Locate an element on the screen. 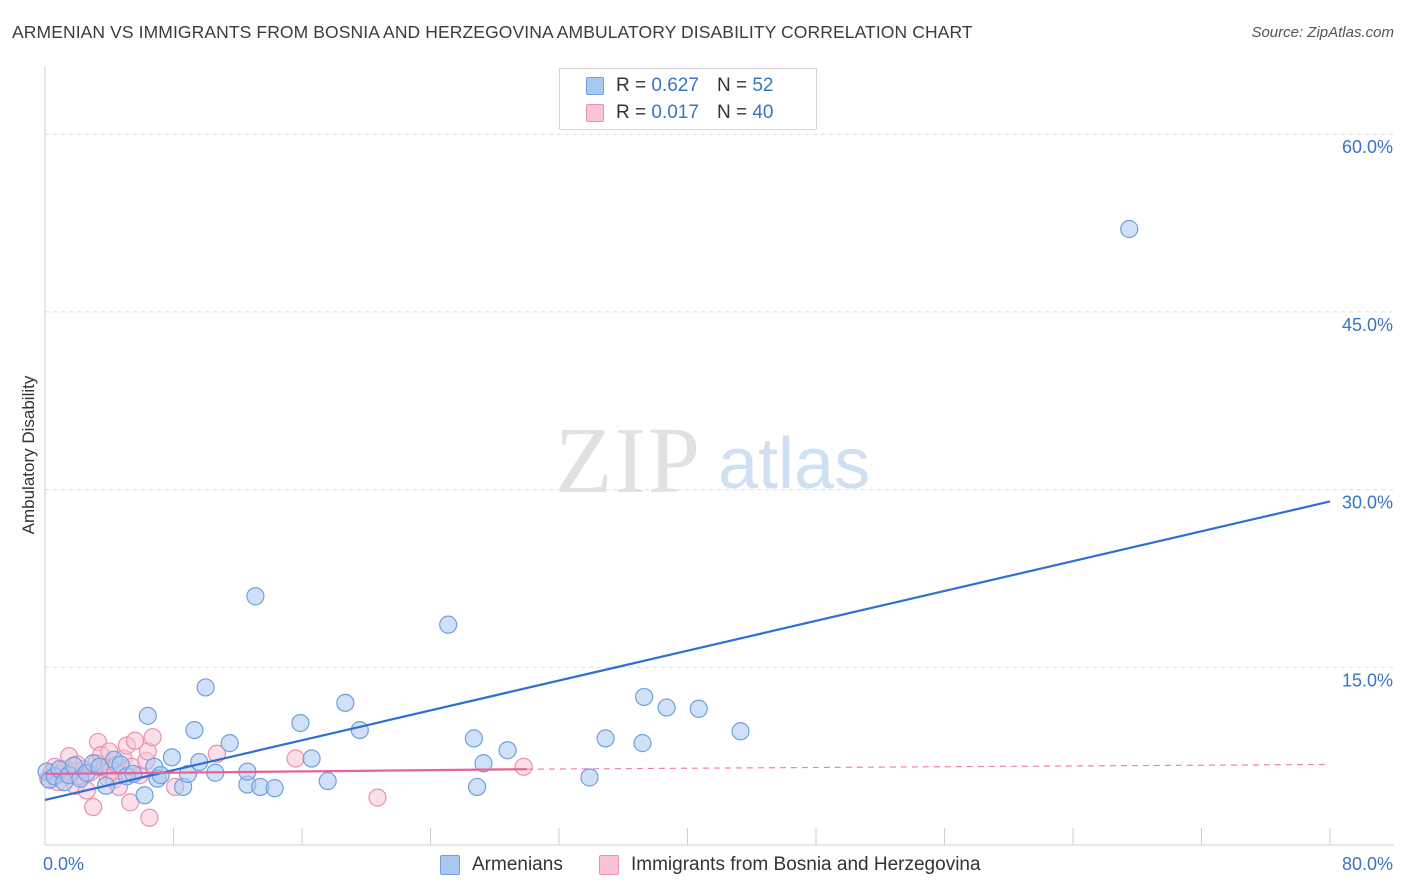  legend-row-armenians: R = 0.627 N = 52 is located at coordinates (679, 86).